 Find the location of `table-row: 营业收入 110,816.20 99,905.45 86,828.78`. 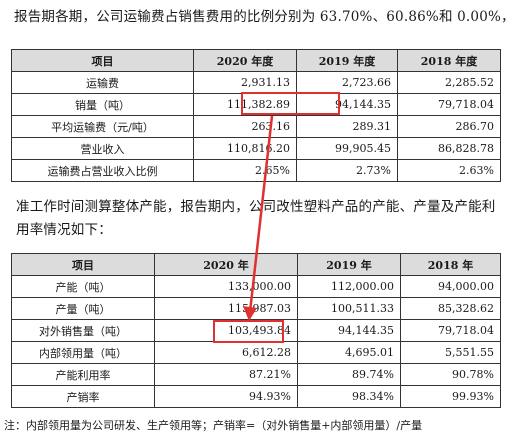

table-row: 营业收入 110,816.20 99,905.45 86,828.78 is located at coordinates (256, 148).